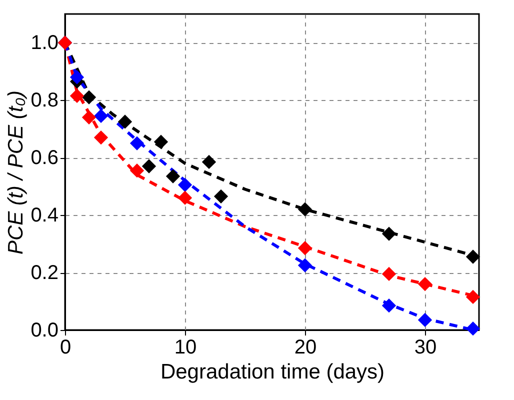 Image resolution: width=514 pixels, height=400 pixels. I want to click on y-tick-label: 1.0, so click(44, 43).